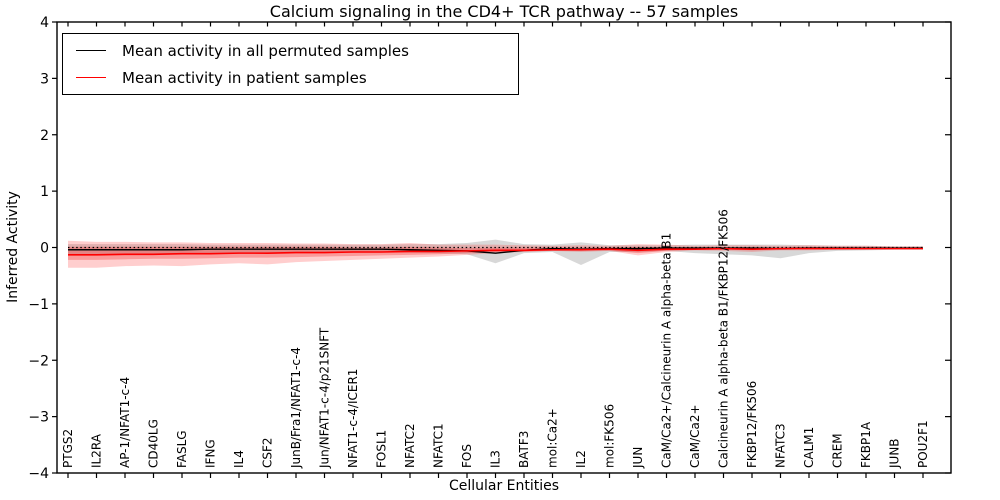 This screenshot has width=1000, height=500. I want to click on x-tick-label: NFATC3, so click(781, 445).